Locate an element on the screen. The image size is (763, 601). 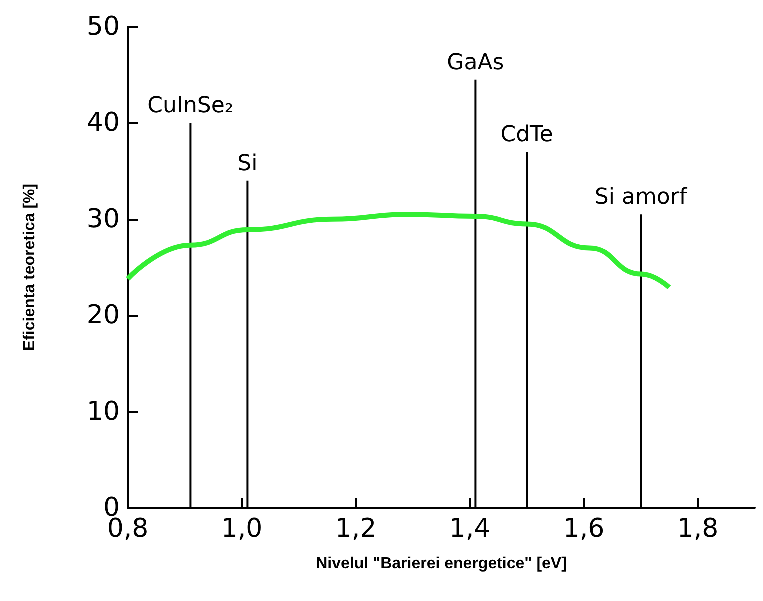
annotation: CuInSe₂ is located at coordinates (191, 106).